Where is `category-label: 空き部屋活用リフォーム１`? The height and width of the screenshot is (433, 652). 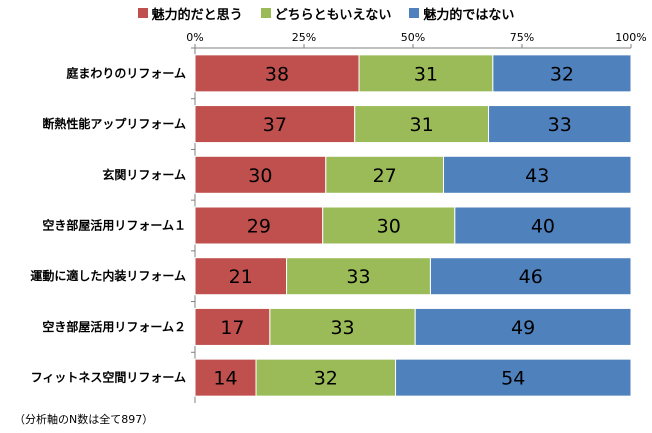 category-label: 空き部屋活用リフォーム１ is located at coordinates (114, 225).